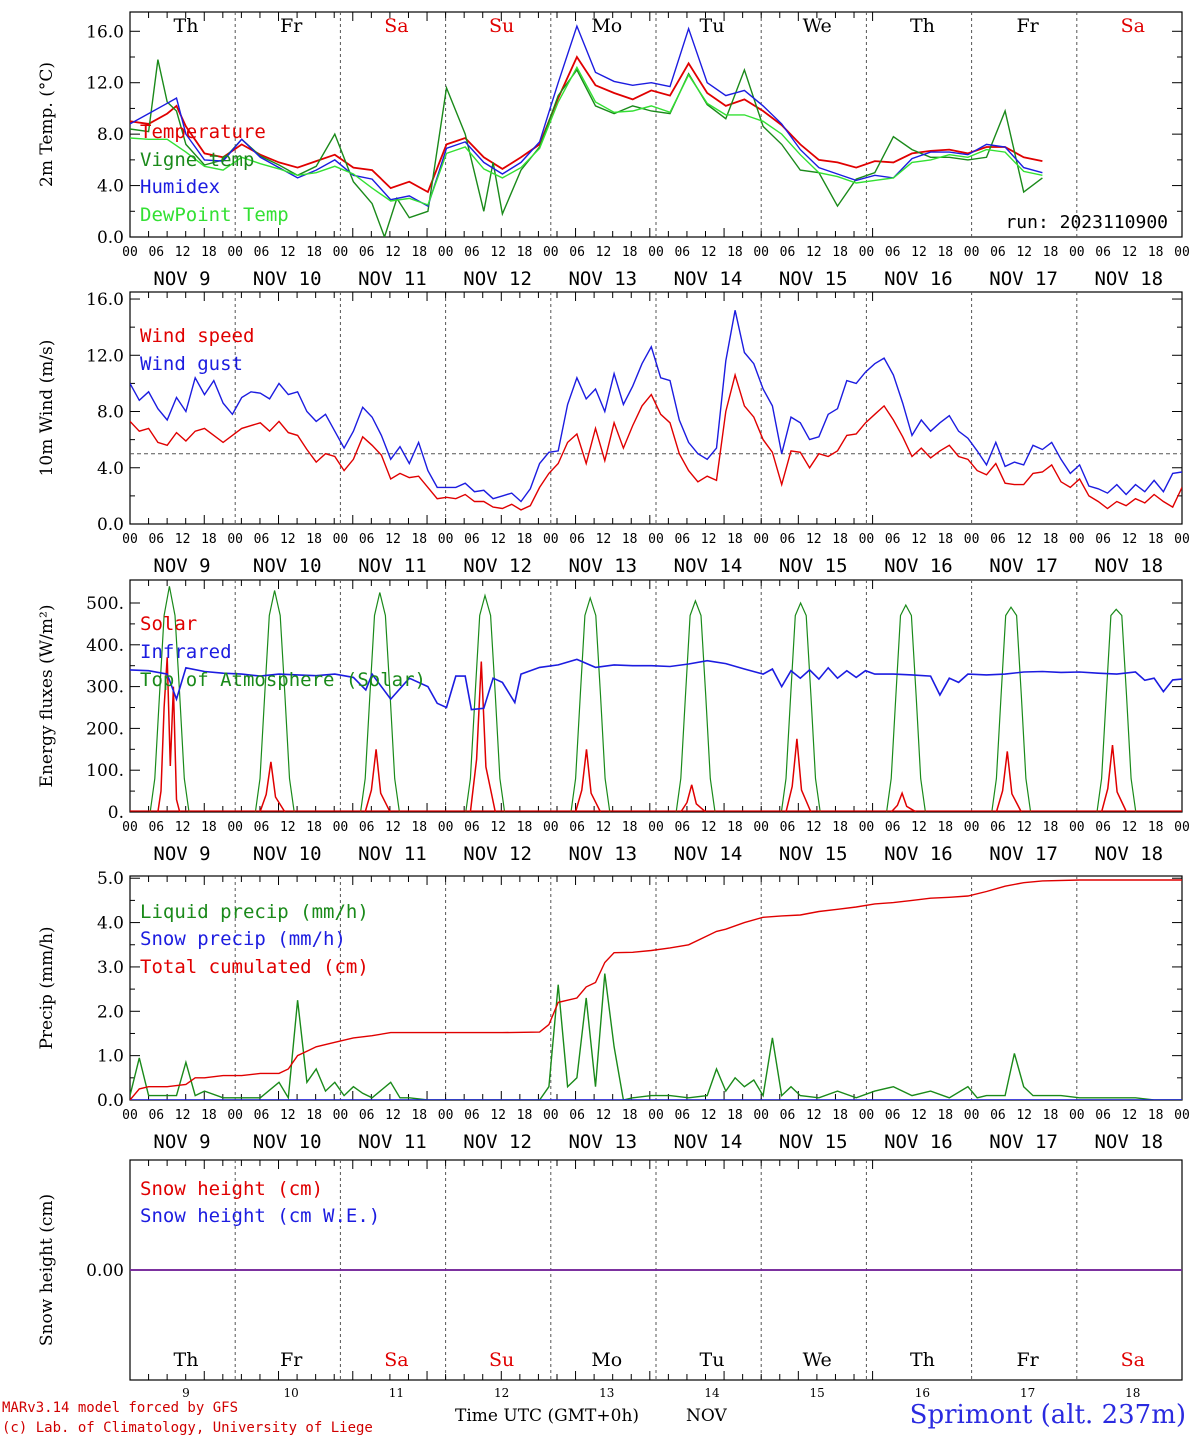 The width and height of the screenshot is (1194, 1440). I want to click on weekday-label-top: Fr, so click(291, 26).